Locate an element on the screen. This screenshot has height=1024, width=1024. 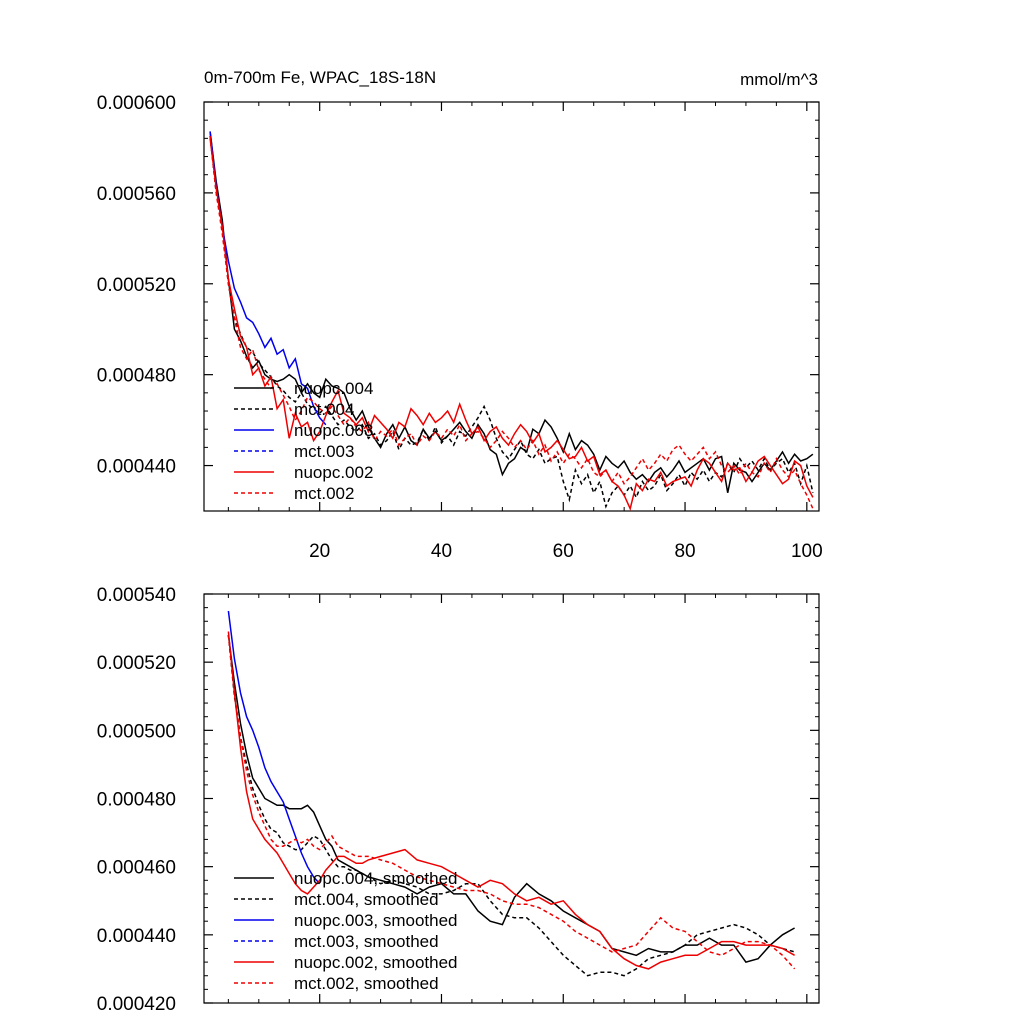
legend-entry: mct.003, smoothed is located at coordinates (366, 941).